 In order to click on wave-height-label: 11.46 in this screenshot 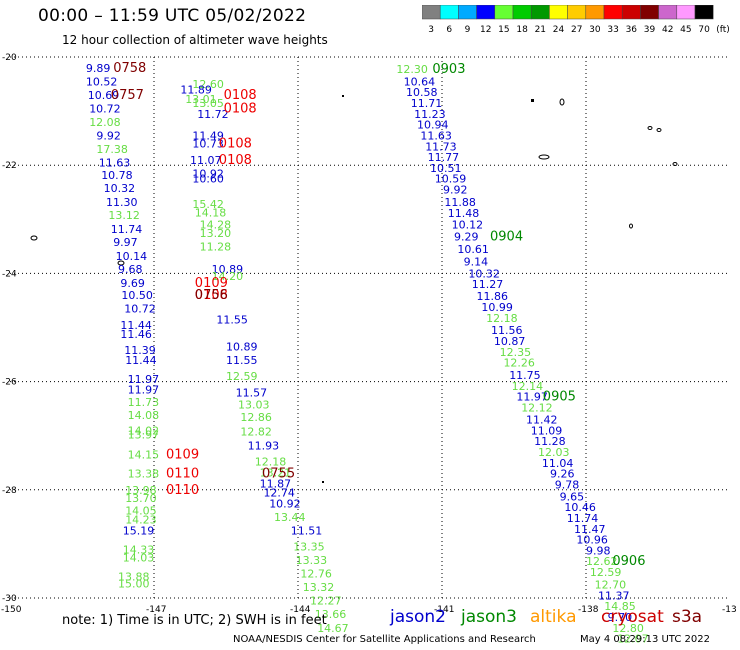, I will do `click(135, 334)`.